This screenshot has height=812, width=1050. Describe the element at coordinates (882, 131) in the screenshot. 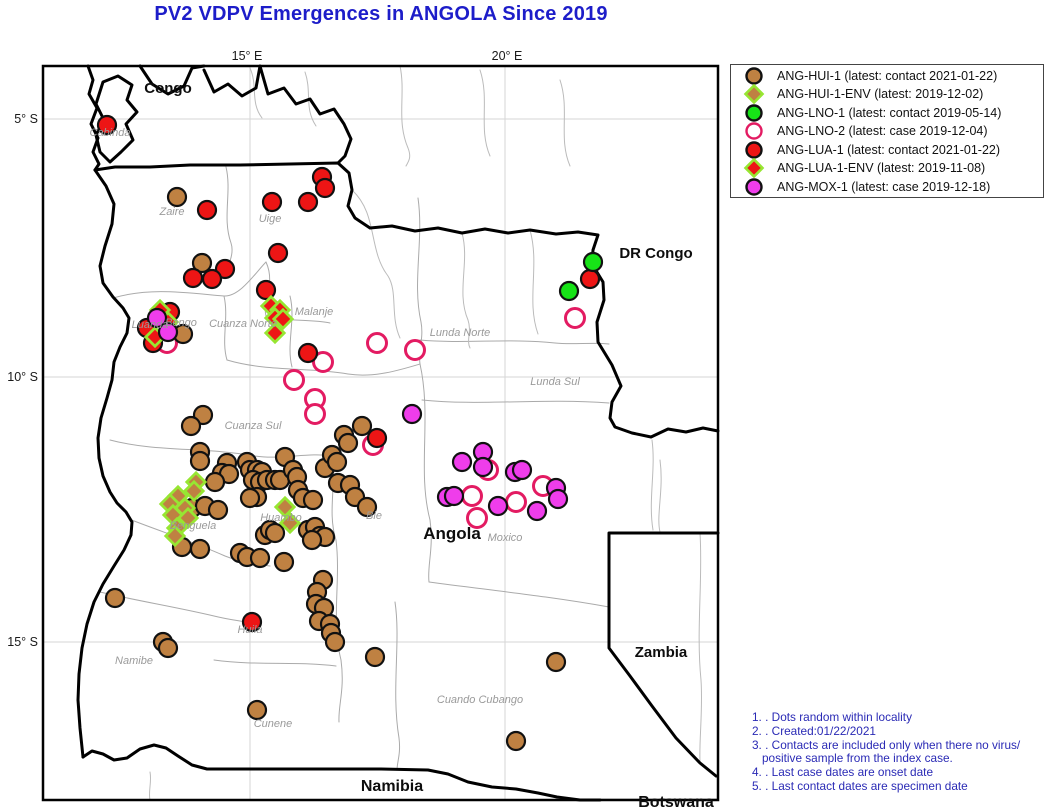

I see `legend-label: ANG-LNO-2 (latest: case 2019-12-04)` at that location.